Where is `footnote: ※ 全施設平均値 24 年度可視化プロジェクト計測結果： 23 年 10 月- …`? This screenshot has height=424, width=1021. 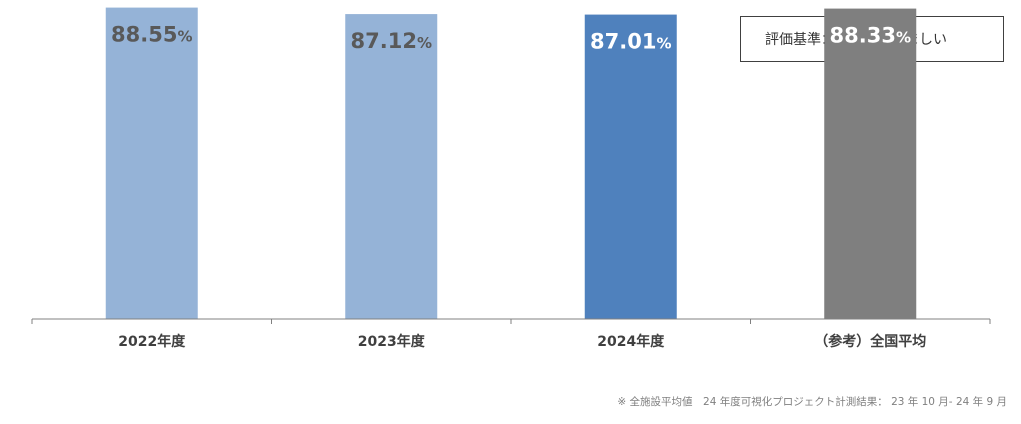 footnote: ※ 全施設平均値 24 年度可視化プロジェクト計測結果： 23 年 10 月- … is located at coordinates (812, 402).